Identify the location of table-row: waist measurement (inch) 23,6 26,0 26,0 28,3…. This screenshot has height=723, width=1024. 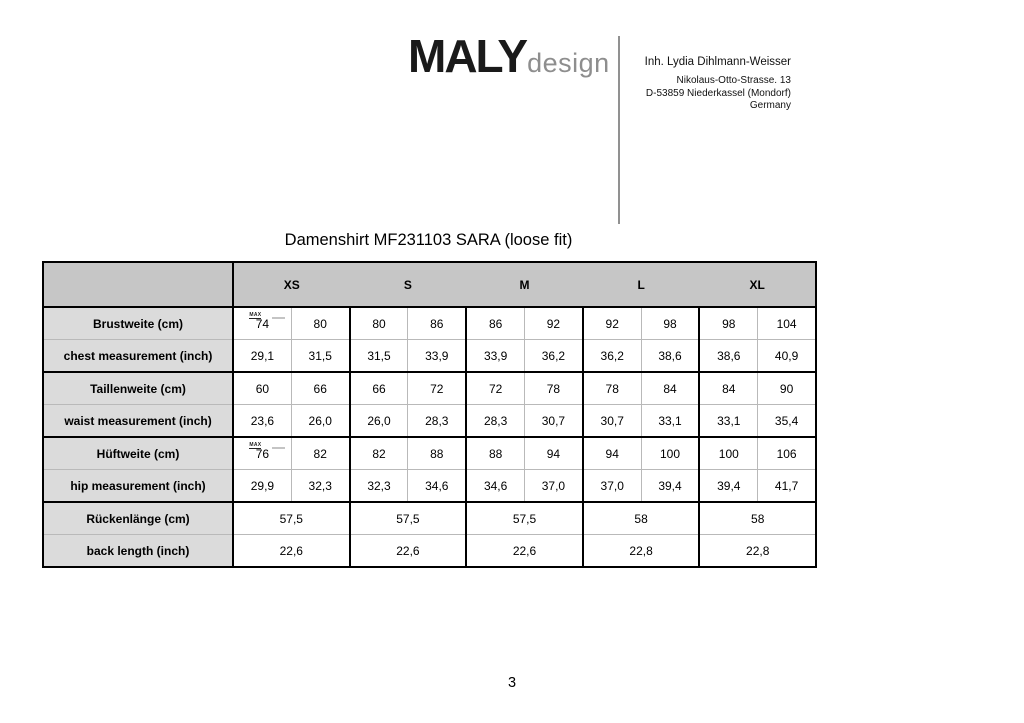
(429, 421).